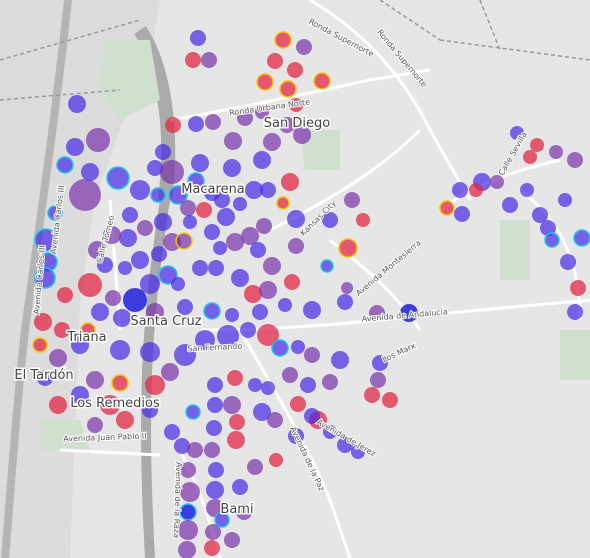 This screenshot has height=558, width=590. I want to click on street-label: San Fernando, so click(214, 348).